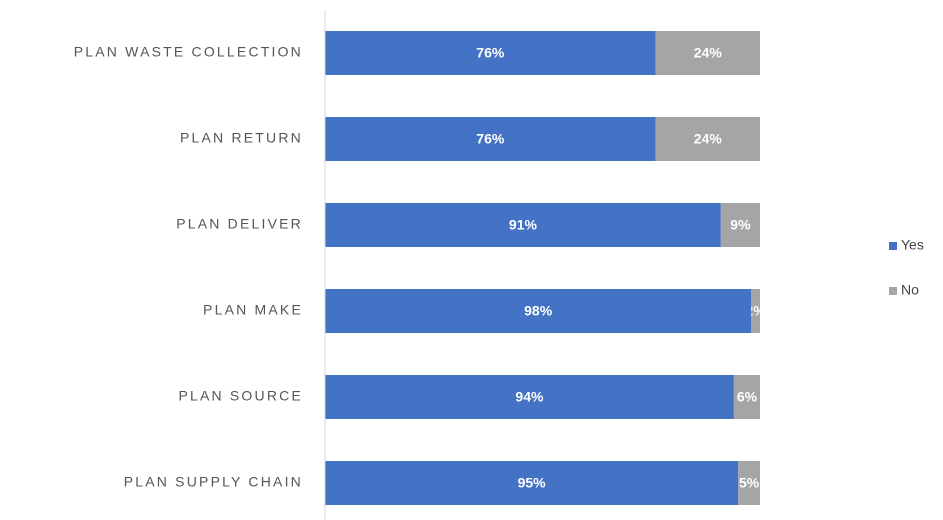 This screenshot has width=943, height=520. What do you see at coordinates (253, 310) in the screenshot?
I see `category-label: PLAN MAKE` at bounding box center [253, 310].